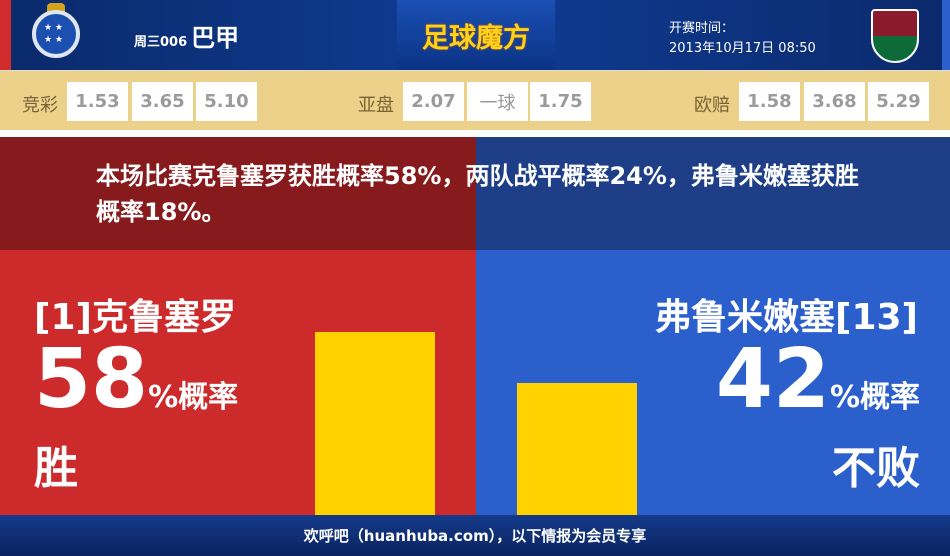 This screenshot has width=950, height=556. I want to click on summary-bg-home, so click(238, 193).